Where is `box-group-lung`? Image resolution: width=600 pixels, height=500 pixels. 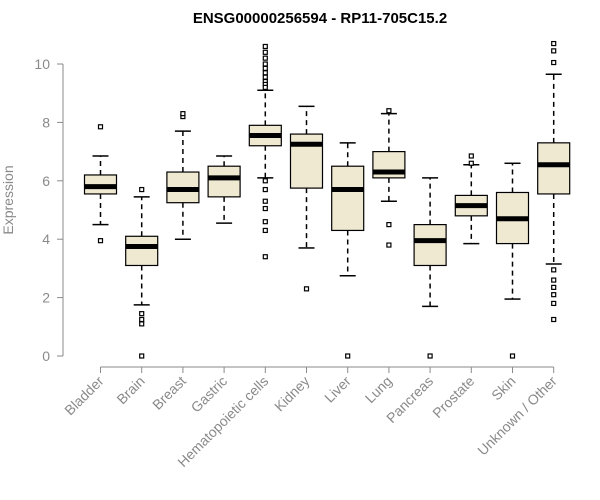 box-group-lung is located at coordinates (389, 178).